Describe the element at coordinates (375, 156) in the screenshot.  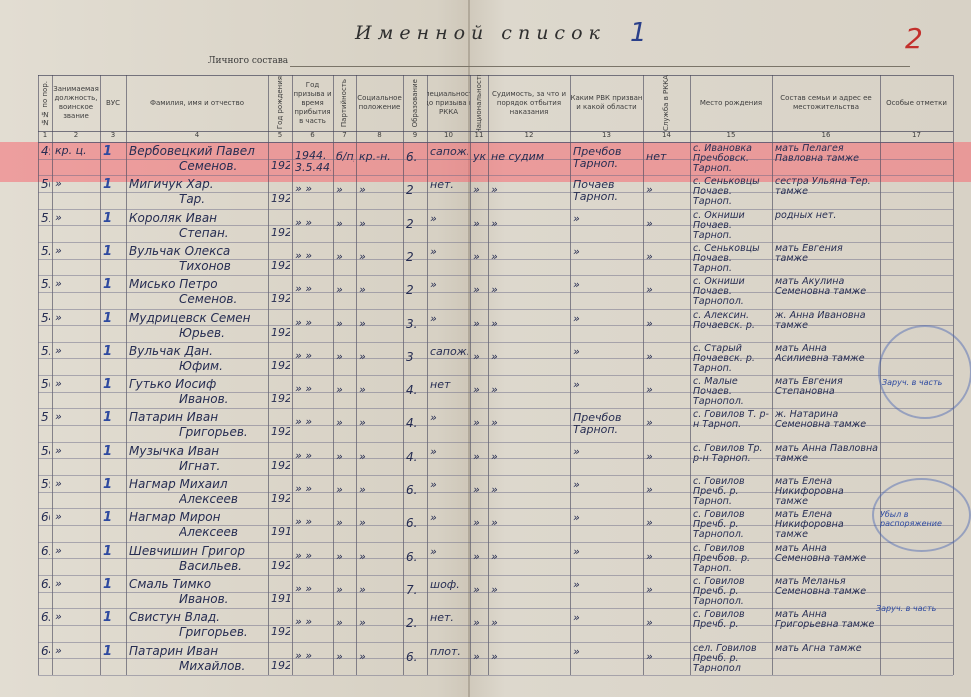
I see `cell-social: кр.-н.` at that location.